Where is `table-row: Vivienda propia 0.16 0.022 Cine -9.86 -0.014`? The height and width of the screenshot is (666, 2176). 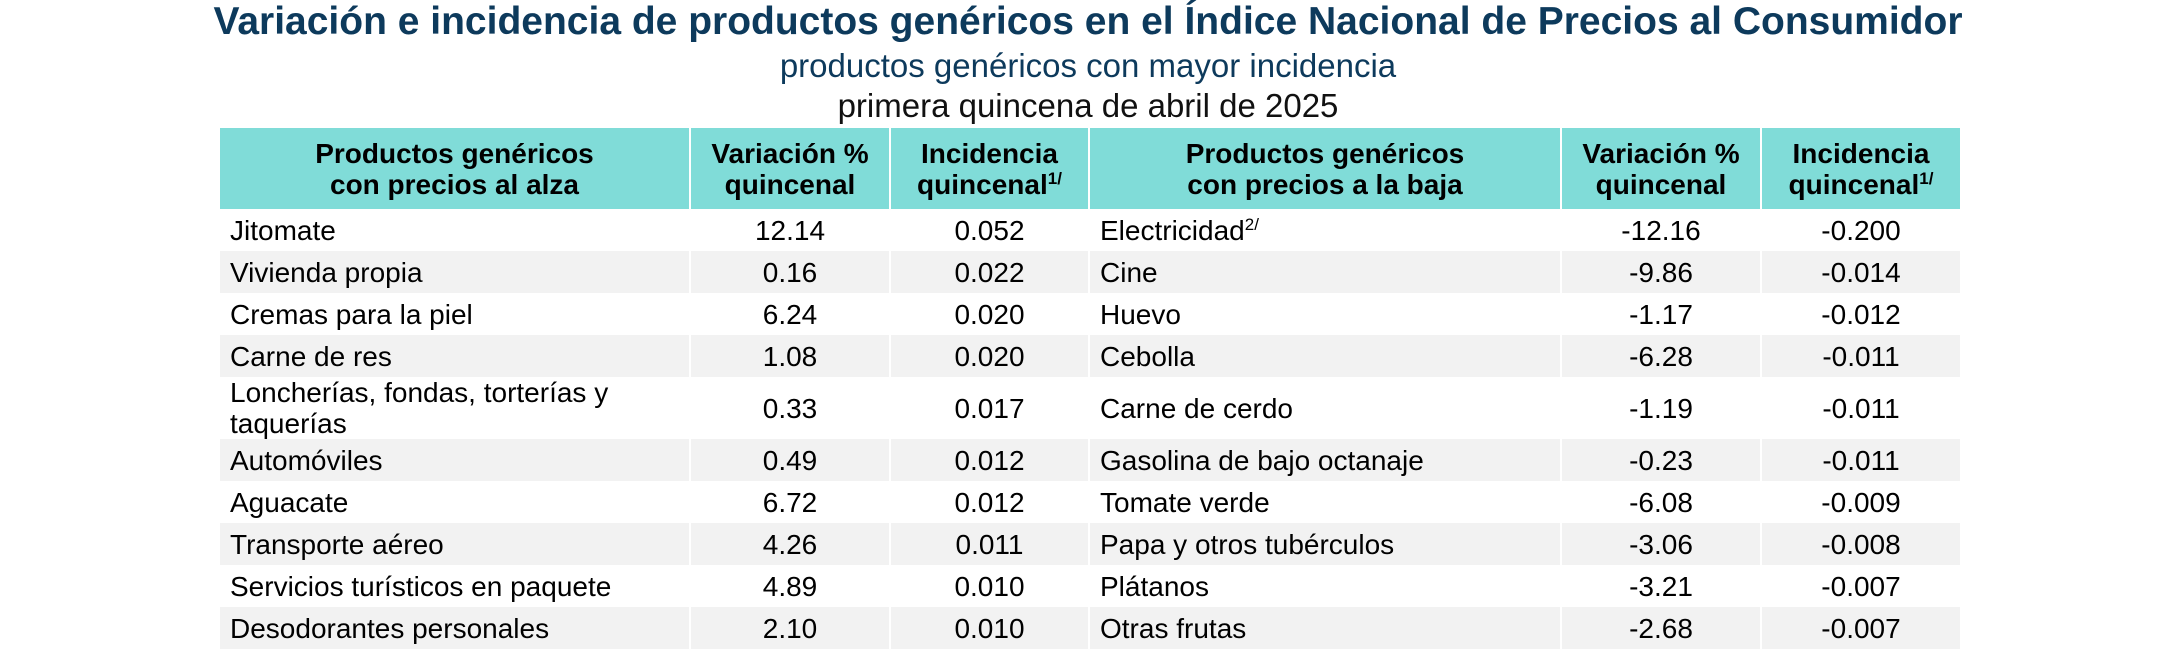
table-row: Vivienda propia 0.16 0.022 Cine -9.86 -0.014 is located at coordinates (1089, 272).